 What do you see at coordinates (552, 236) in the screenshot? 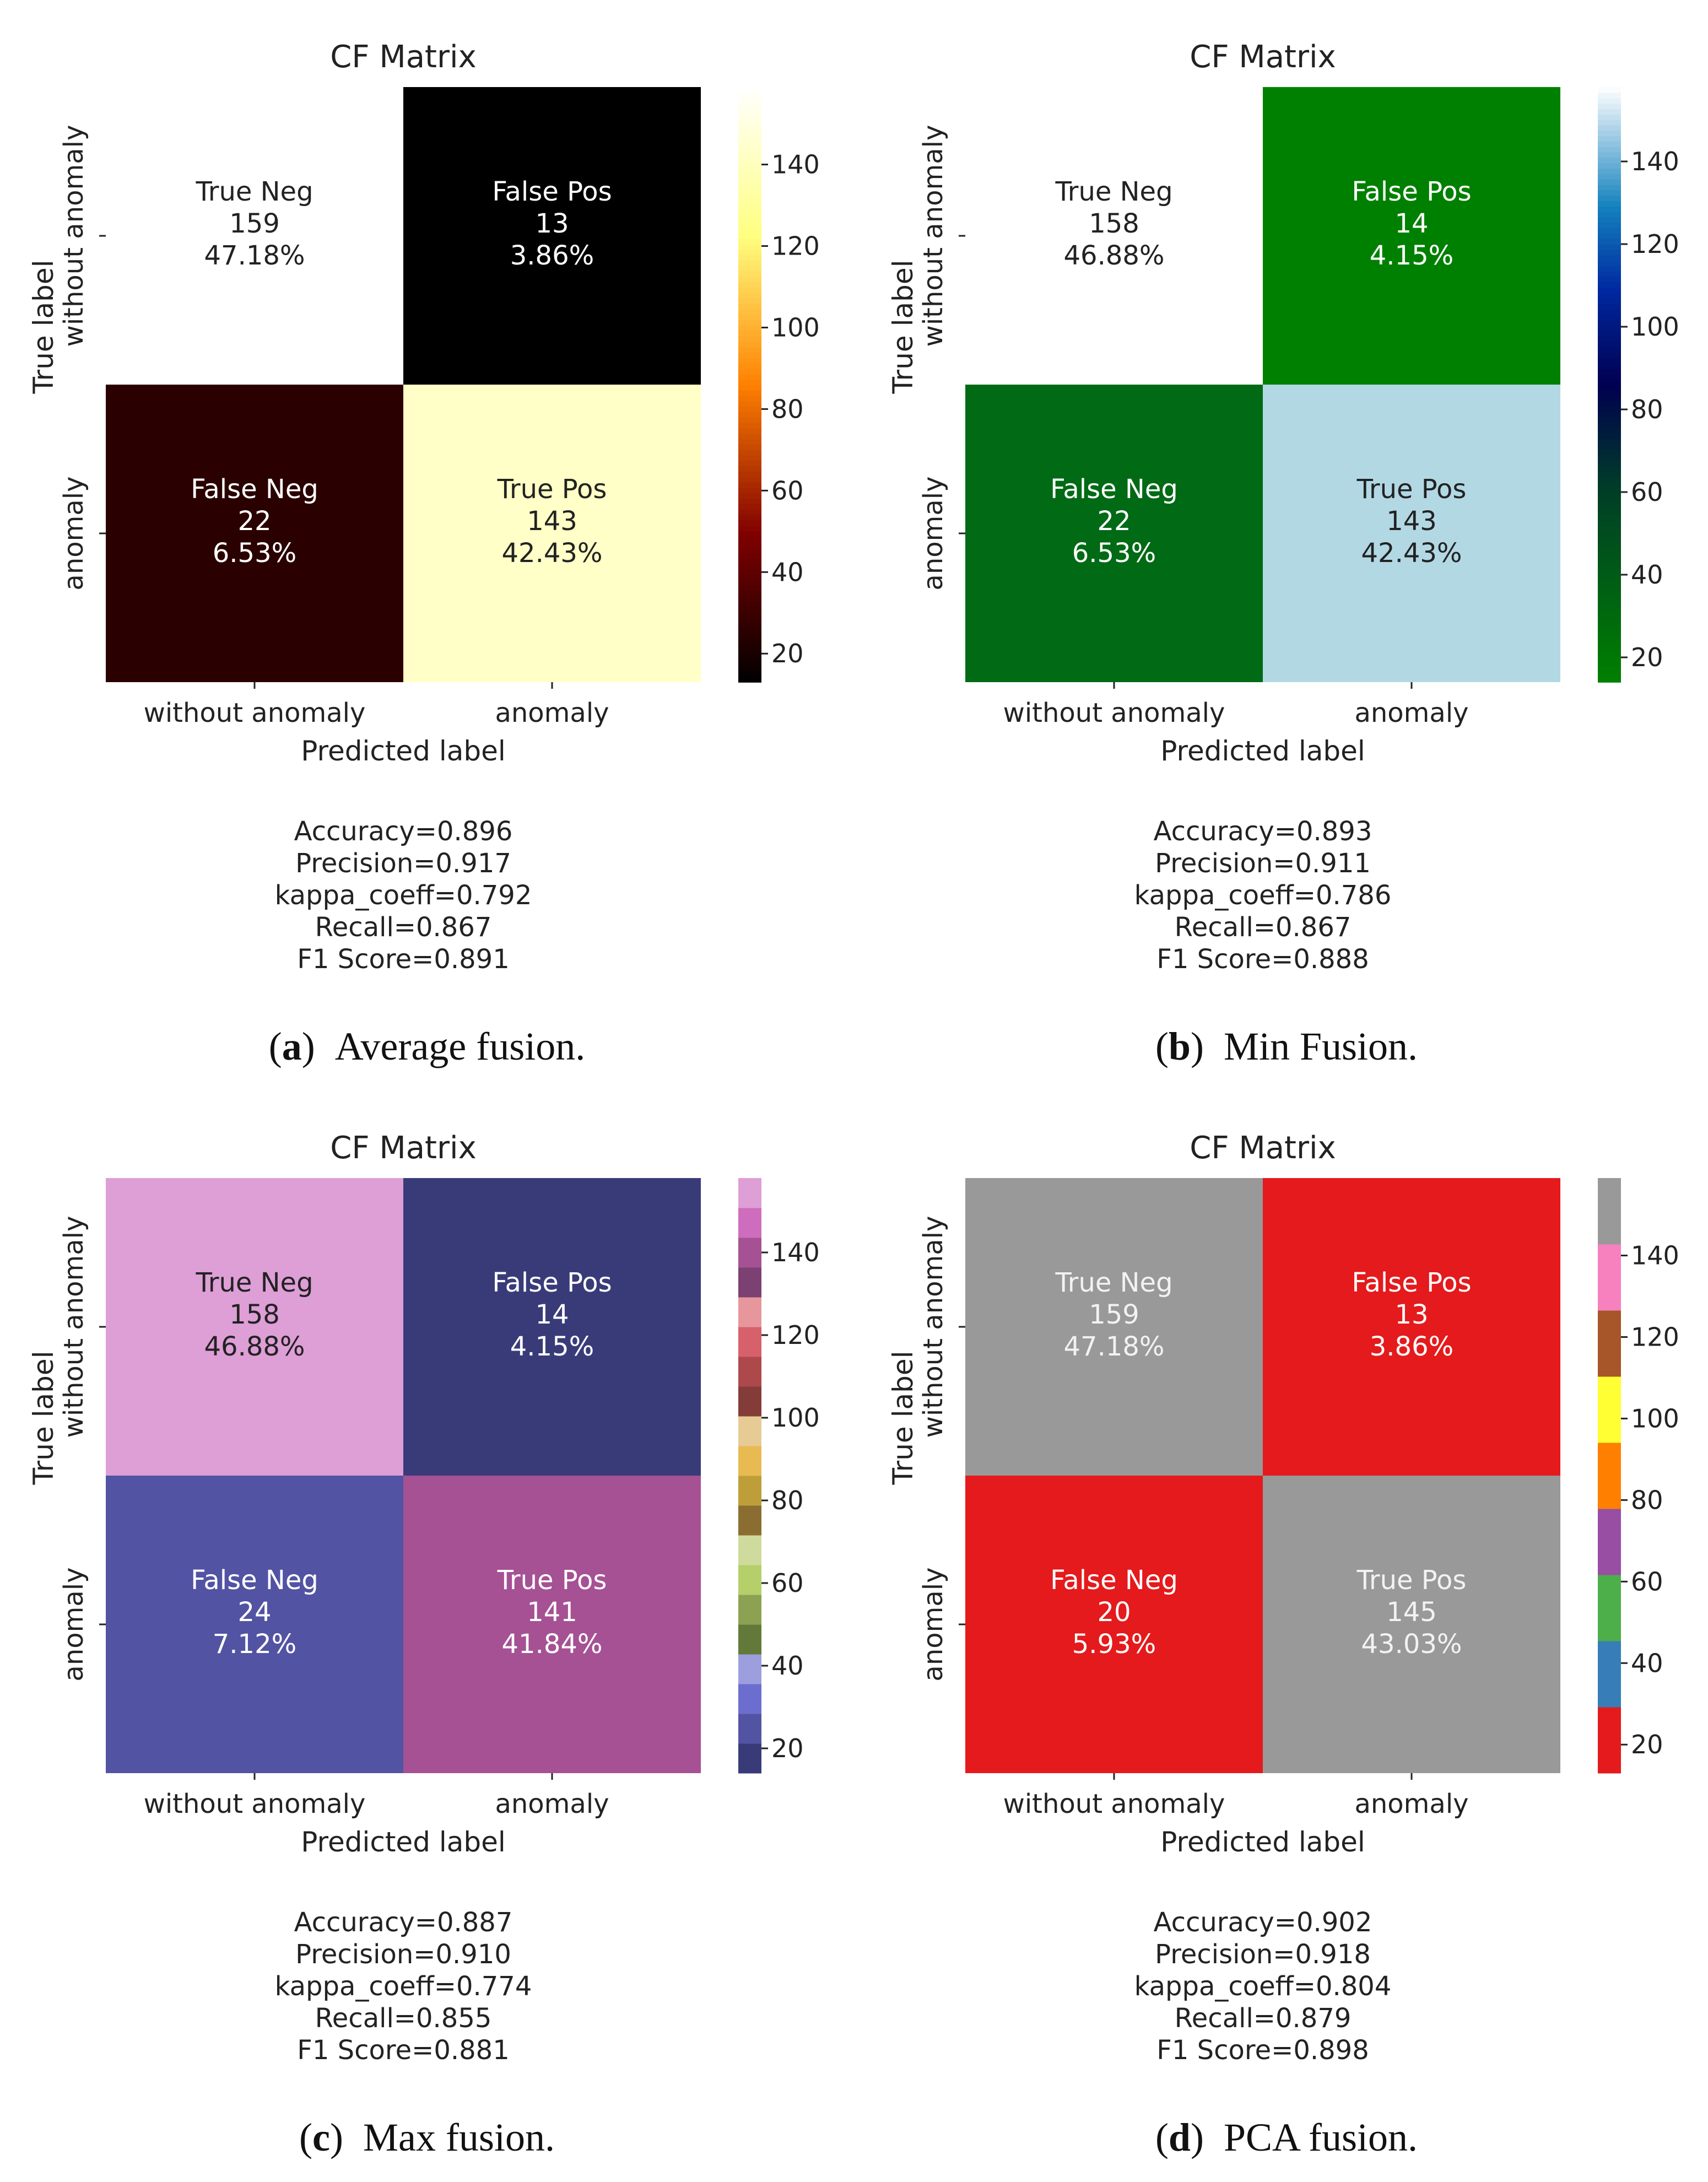
I see `heatmap-cell` at bounding box center [552, 236].